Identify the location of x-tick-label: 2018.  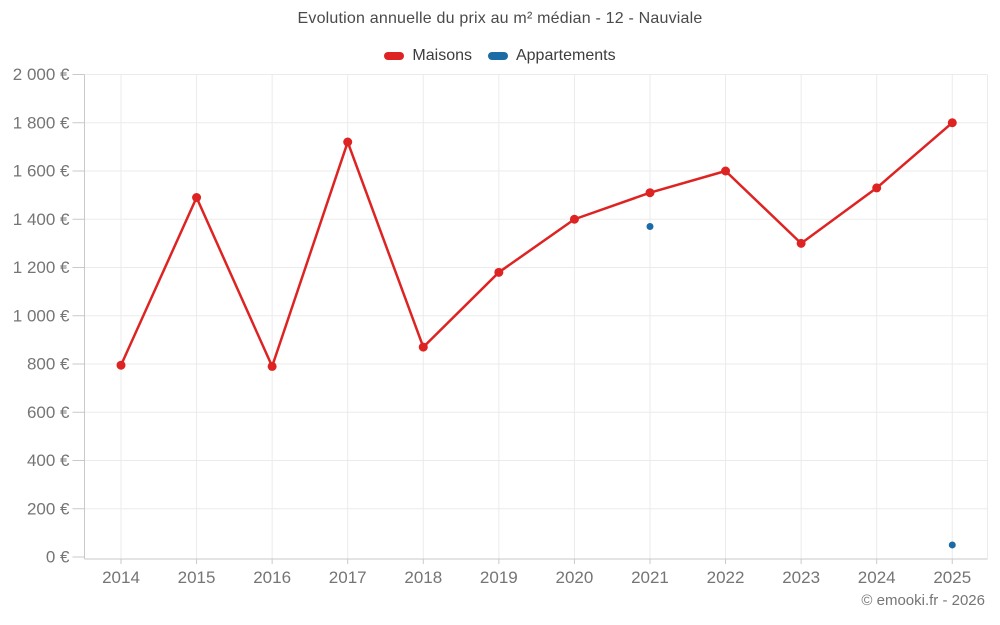
(423, 577).